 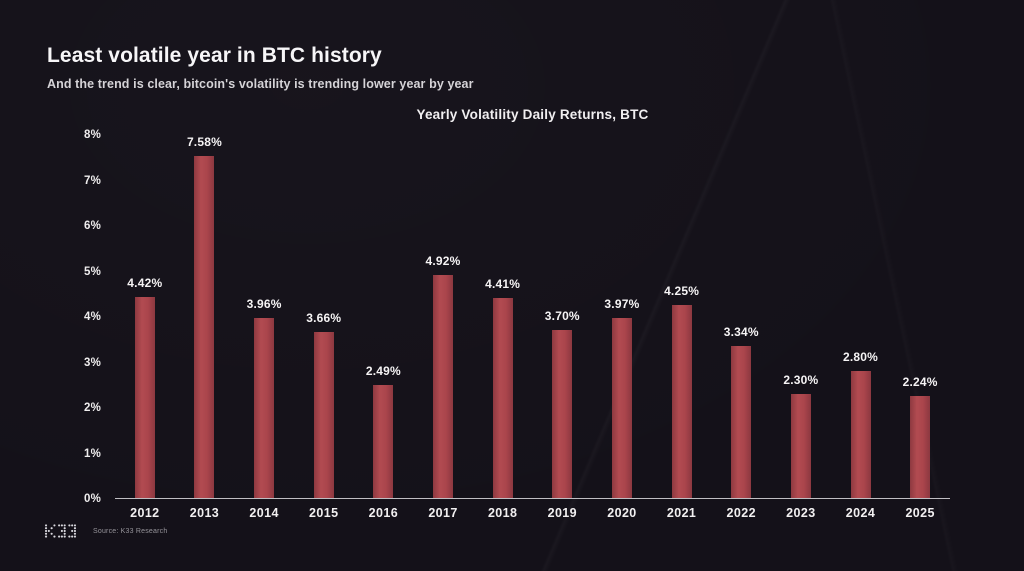 I want to click on bar-column: 7.58%, so click(x=205, y=316).